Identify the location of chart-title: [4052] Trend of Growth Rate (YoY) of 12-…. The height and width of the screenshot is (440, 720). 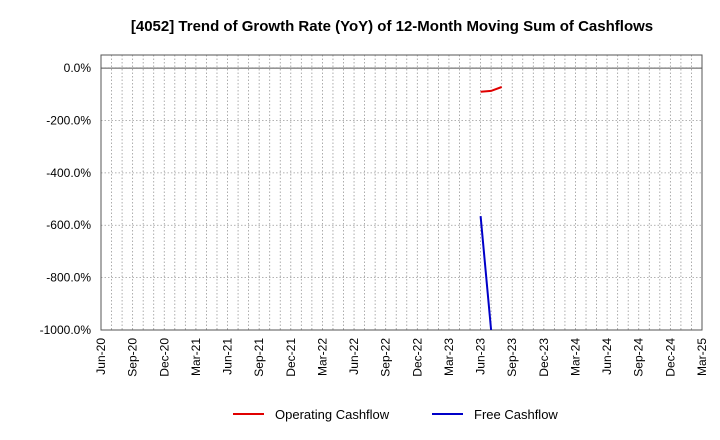
(392, 26).